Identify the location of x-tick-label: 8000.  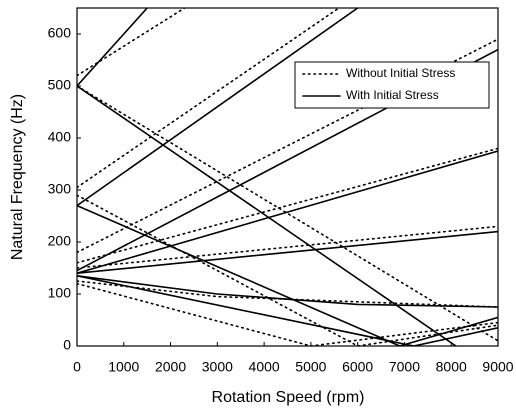
(451, 367).